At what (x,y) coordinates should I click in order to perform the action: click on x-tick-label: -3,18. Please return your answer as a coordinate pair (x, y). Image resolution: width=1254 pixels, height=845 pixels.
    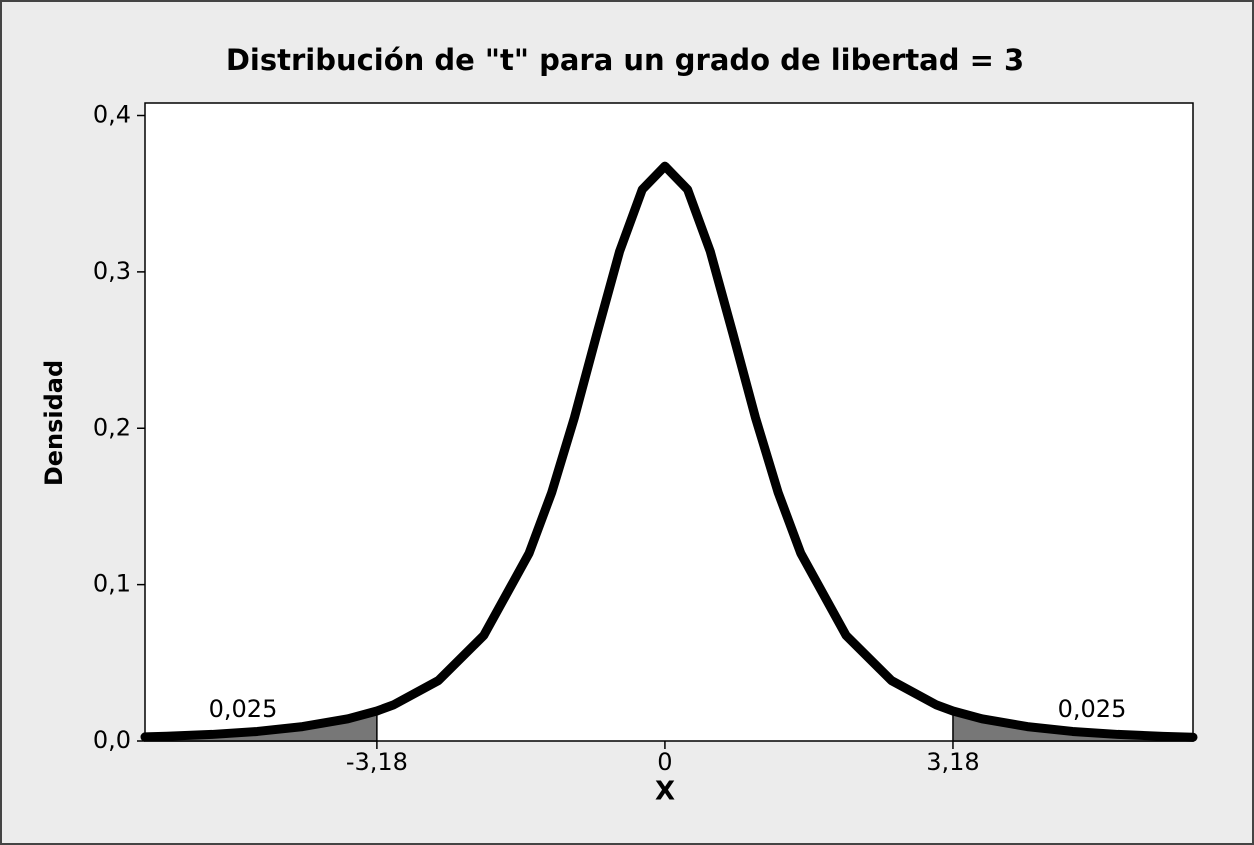
    Looking at the image, I should click on (377, 762).